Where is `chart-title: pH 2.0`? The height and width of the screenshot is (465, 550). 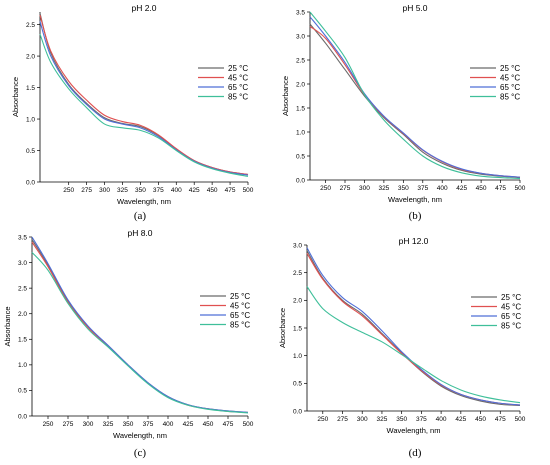 chart-title: pH 2.0 is located at coordinates (143, 8).